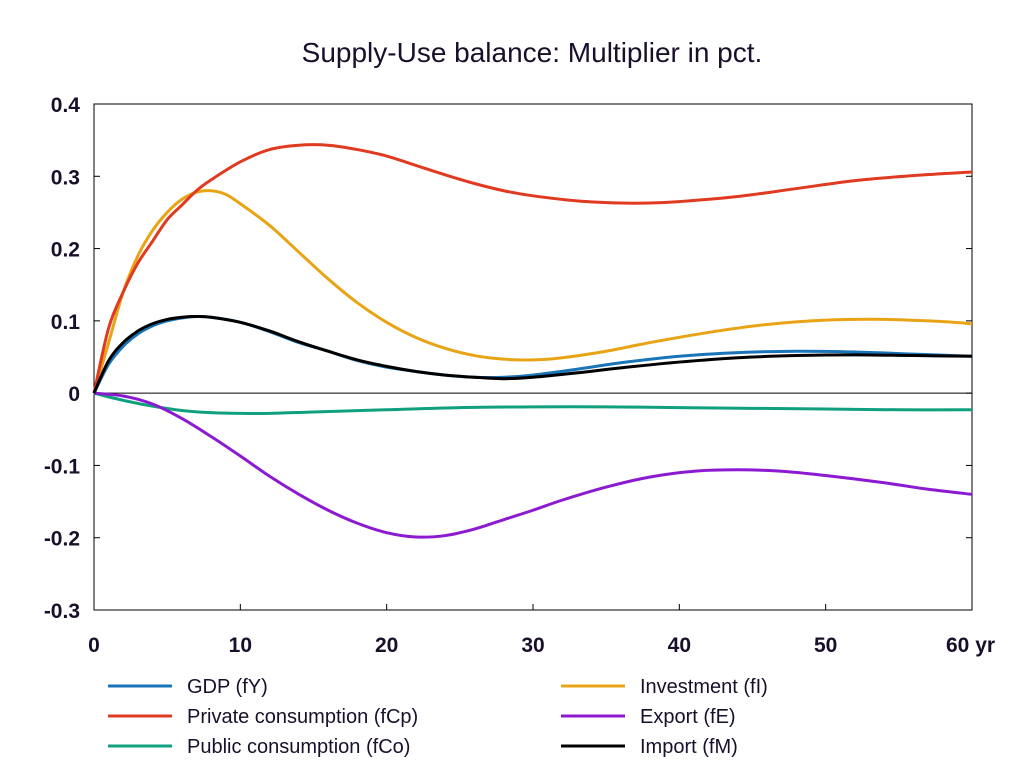 This screenshot has width=1024, height=778. Describe the element at coordinates (94, 645) in the screenshot. I see `x-tick-label: 0` at that location.